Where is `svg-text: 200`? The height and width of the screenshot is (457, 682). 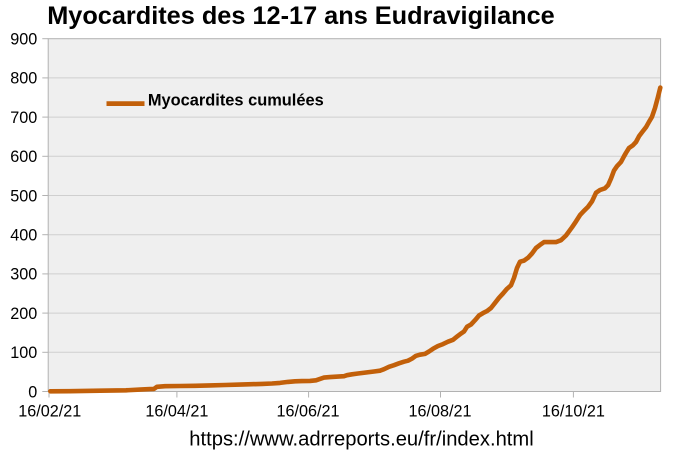
svg-text: 200 is located at coordinates (23, 314).